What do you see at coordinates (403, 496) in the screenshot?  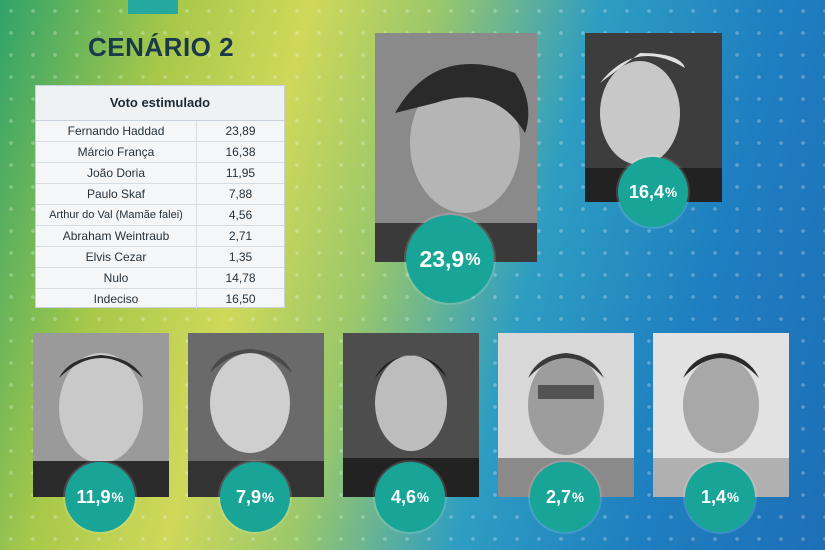 I see `percent-value: 4,6` at bounding box center [403, 496].